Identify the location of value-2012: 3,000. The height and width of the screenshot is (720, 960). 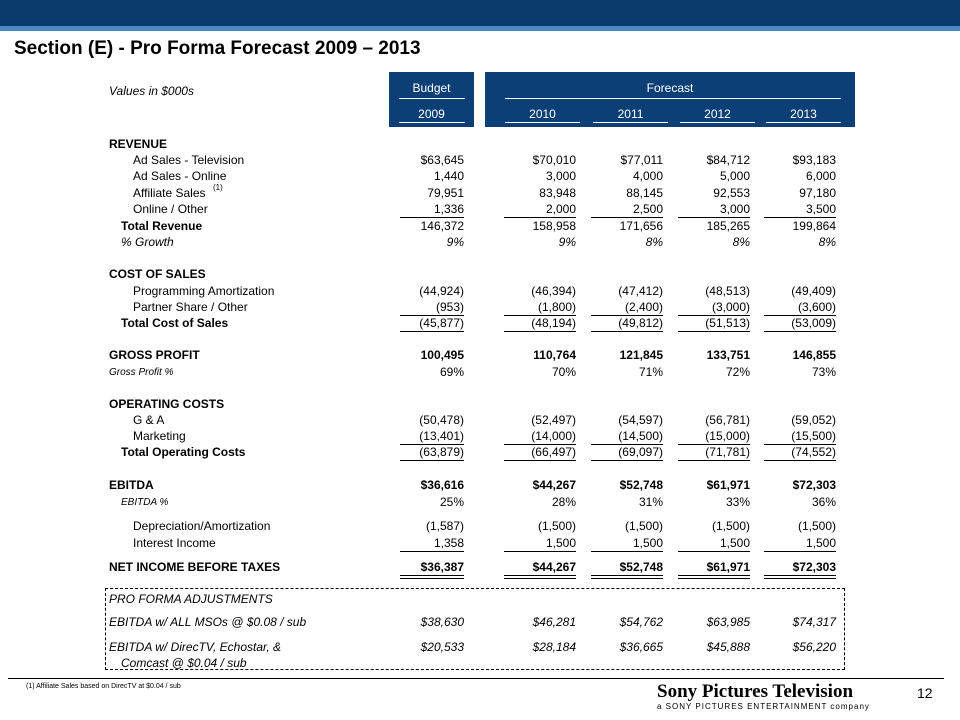
(734, 209).